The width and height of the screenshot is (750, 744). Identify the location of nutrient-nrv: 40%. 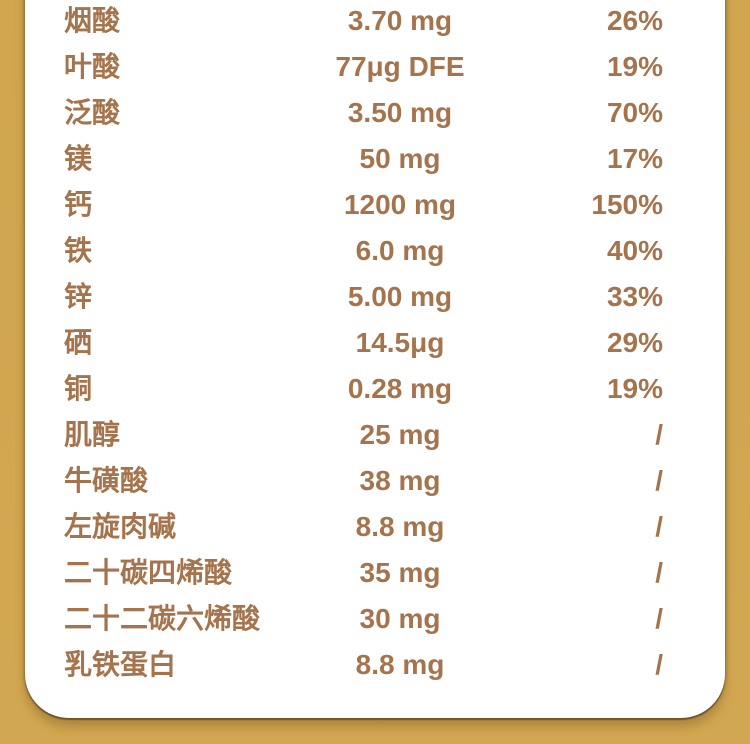
(634, 250).